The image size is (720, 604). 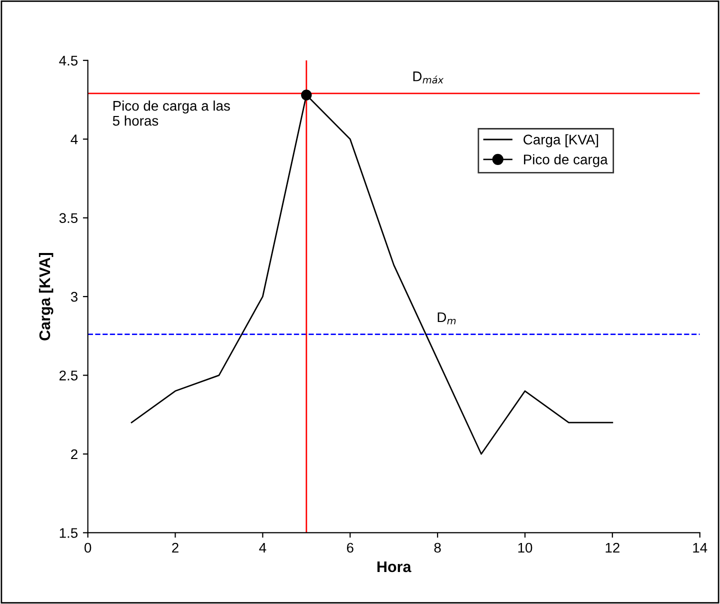 What do you see at coordinates (74, 139) in the screenshot?
I see `y-tick-label: 4` at bounding box center [74, 139].